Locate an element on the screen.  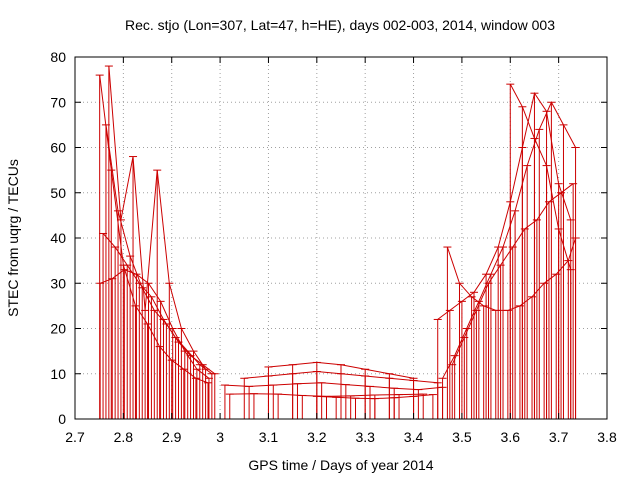
y-tick-label: 10 is located at coordinates (58, 374).